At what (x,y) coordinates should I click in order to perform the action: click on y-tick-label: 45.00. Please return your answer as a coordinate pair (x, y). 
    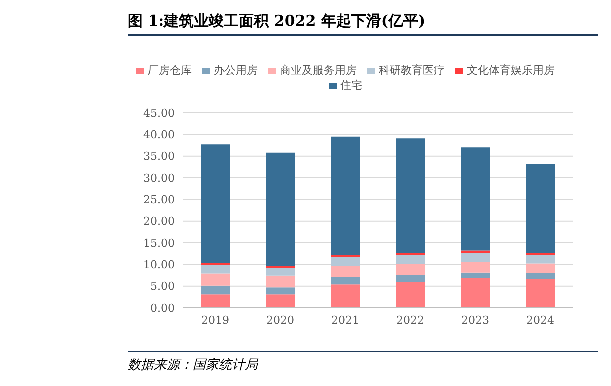
    Looking at the image, I should click on (159, 113).